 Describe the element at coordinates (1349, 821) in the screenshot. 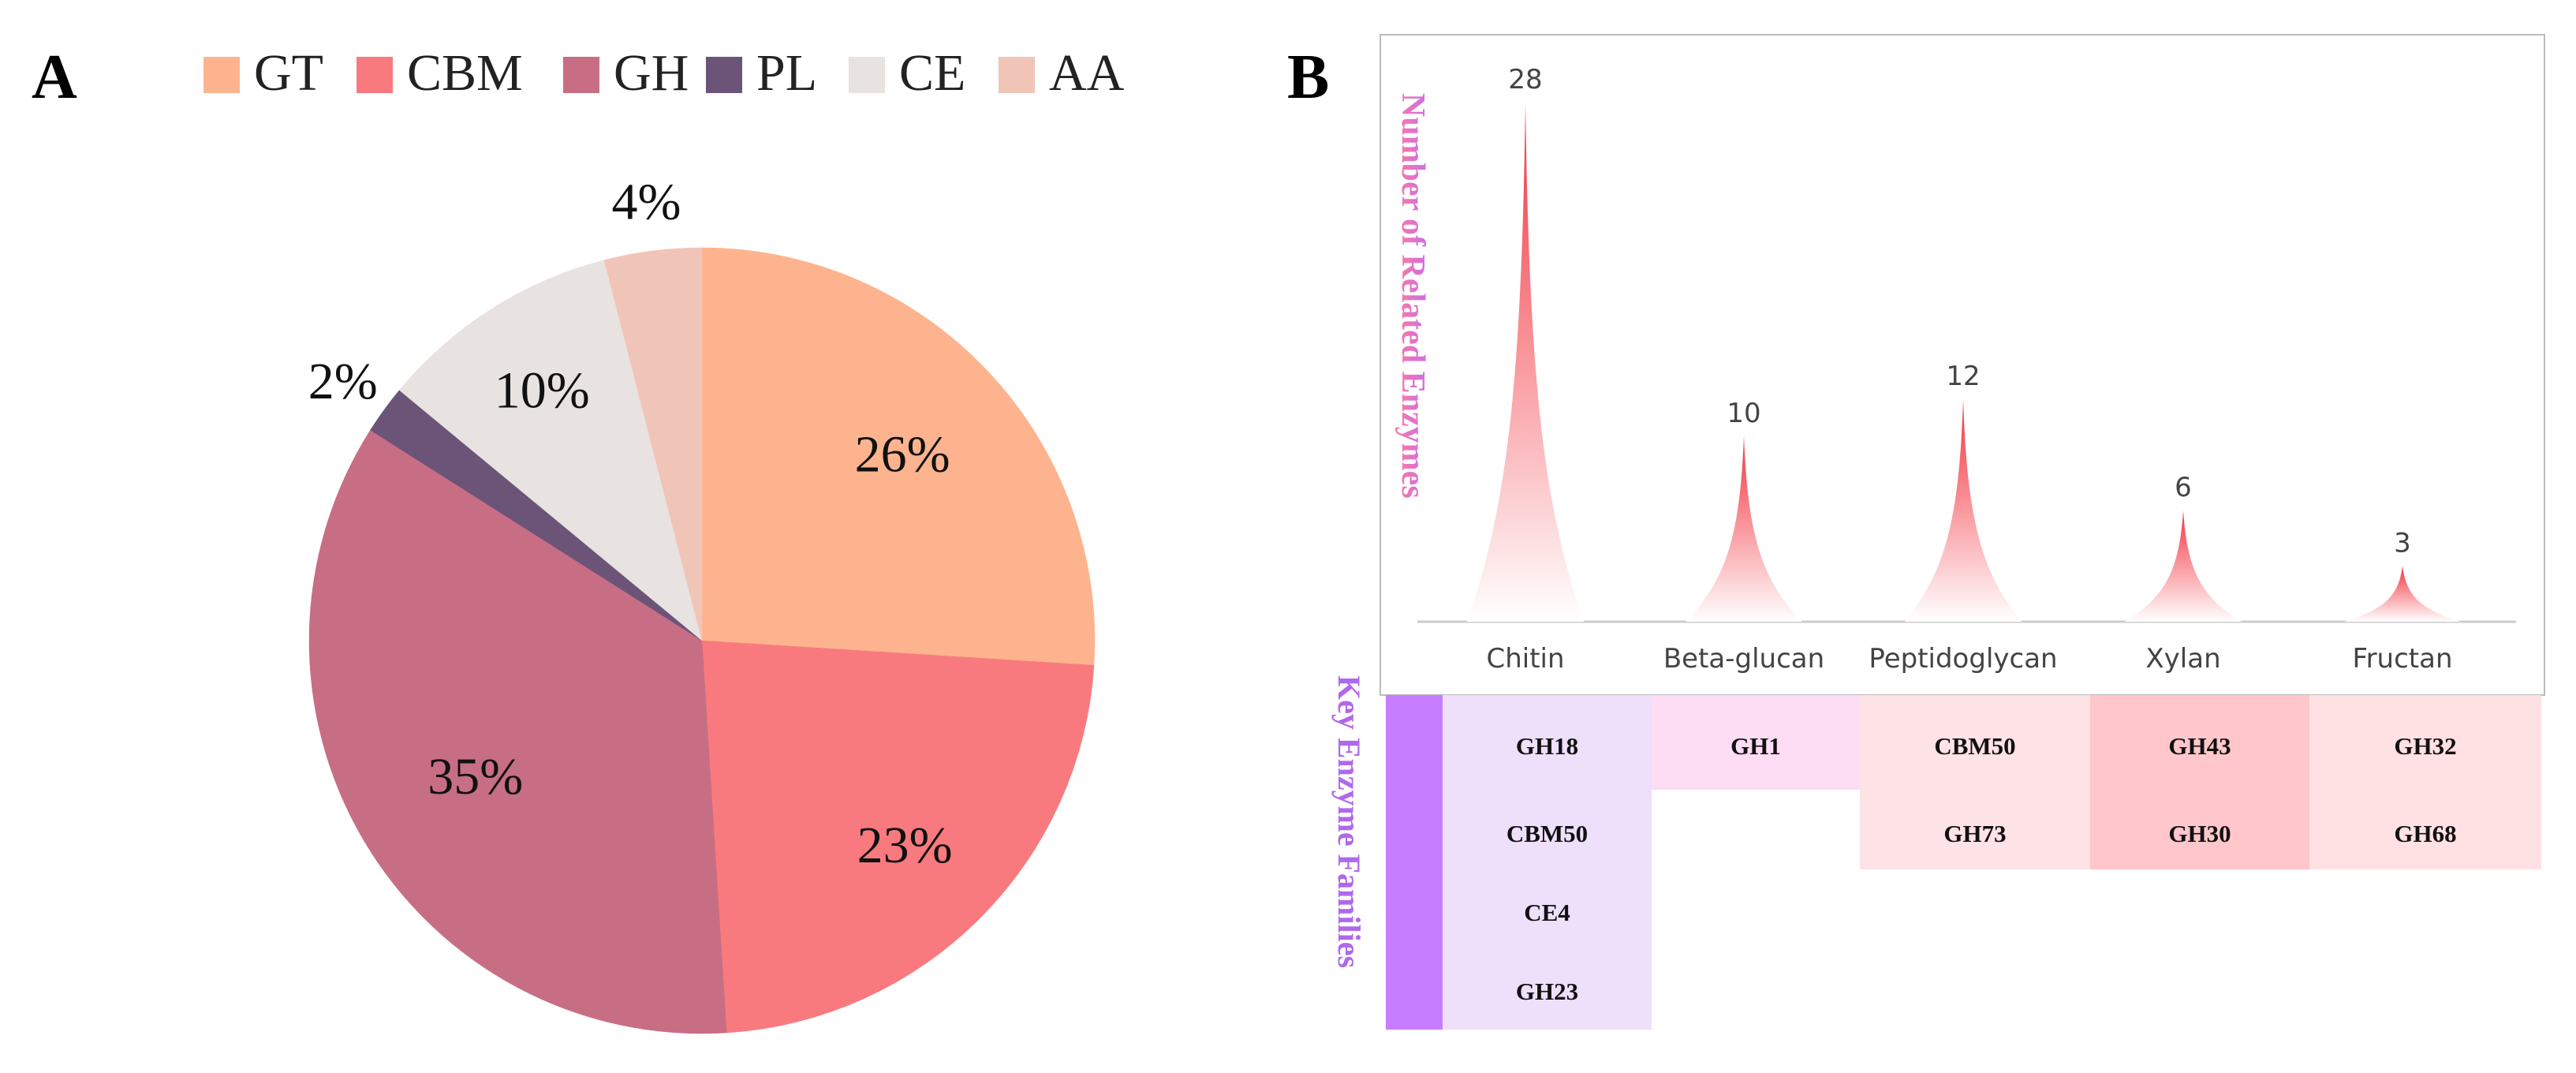

I see `table-label: Key Enzyme Families` at that location.